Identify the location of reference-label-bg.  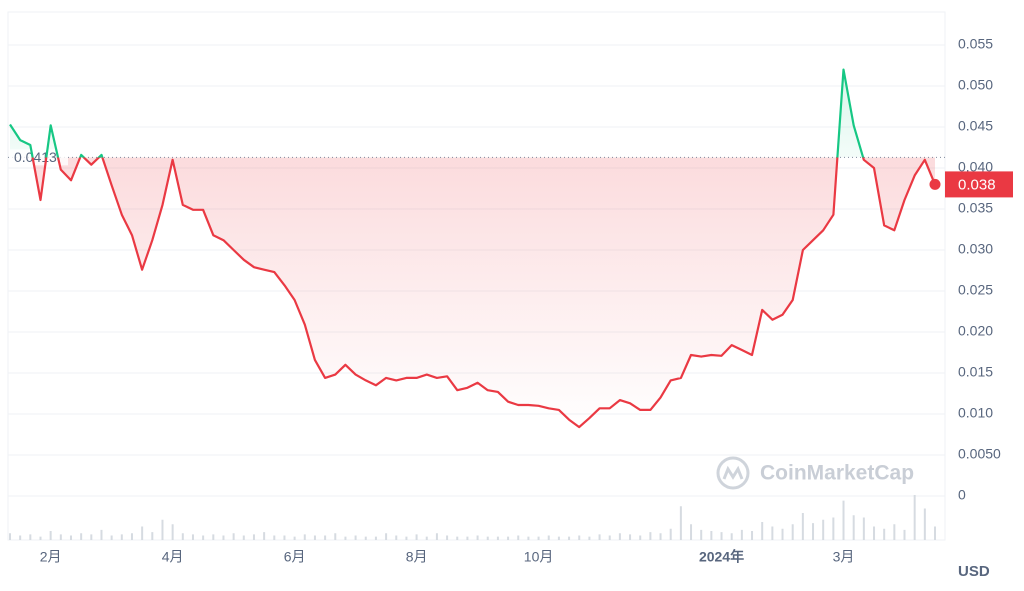
(39, 157).